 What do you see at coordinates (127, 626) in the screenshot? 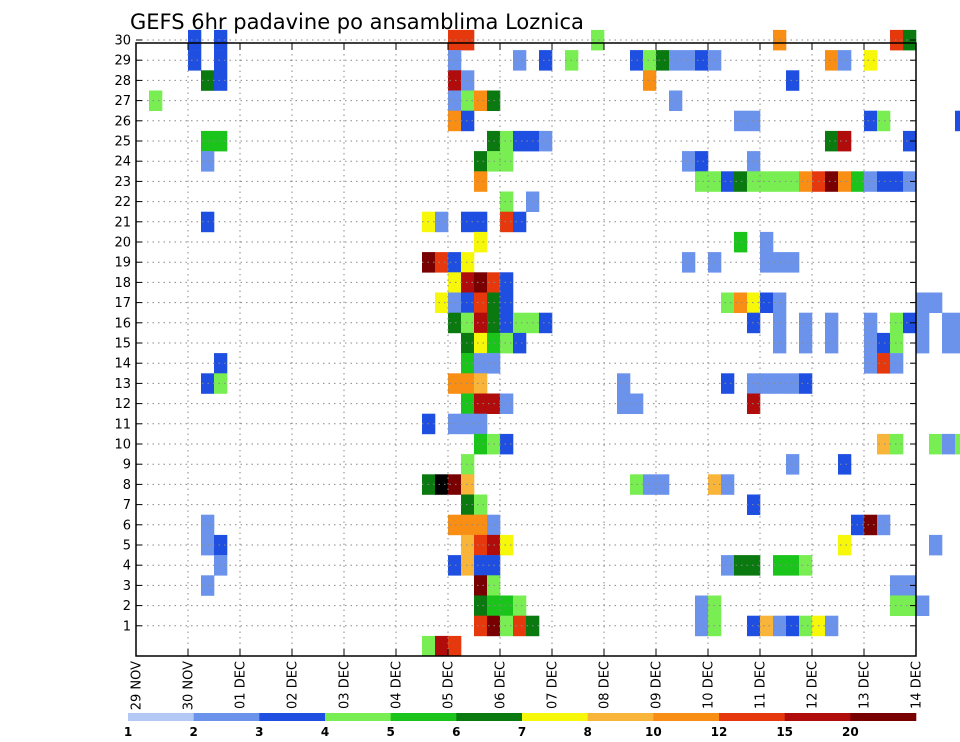
I see `y-tick-label: 1` at bounding box center [127, 626].